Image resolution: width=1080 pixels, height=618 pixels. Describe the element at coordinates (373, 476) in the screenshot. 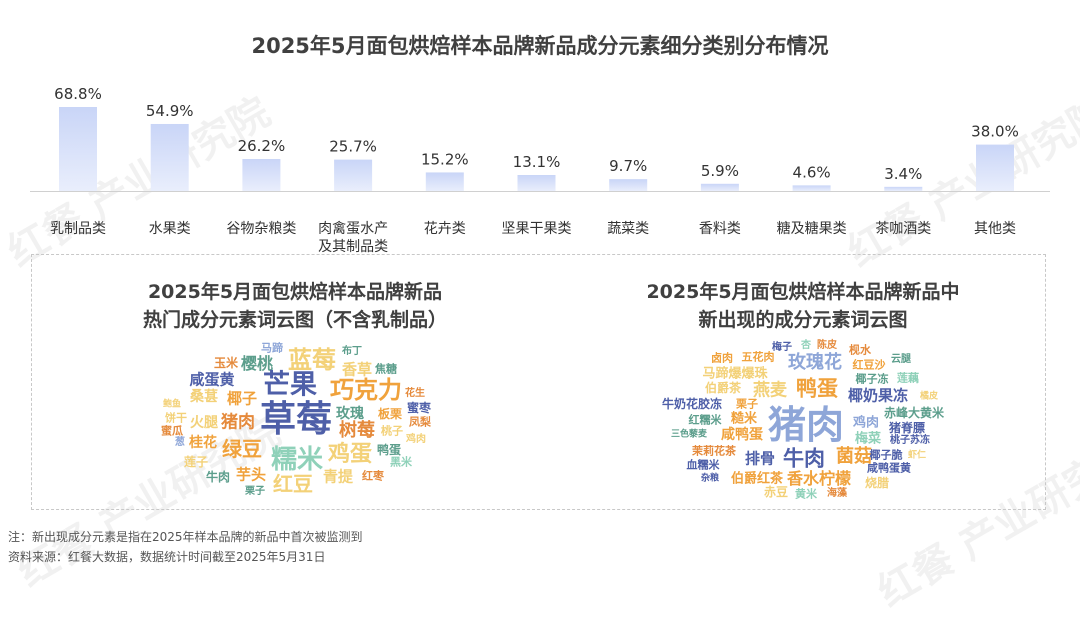

I see `cloud-word: 红枣` at that location.